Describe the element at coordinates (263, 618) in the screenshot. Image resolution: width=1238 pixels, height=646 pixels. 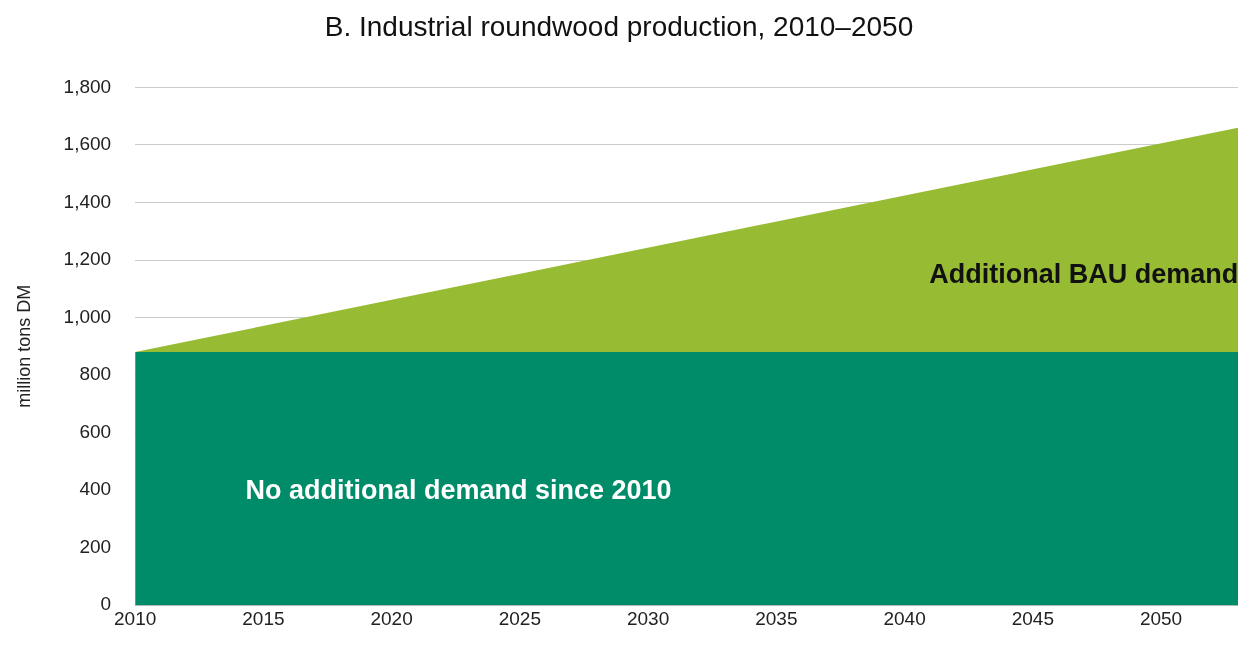
I see `x-tick-label: 2015` at that location.